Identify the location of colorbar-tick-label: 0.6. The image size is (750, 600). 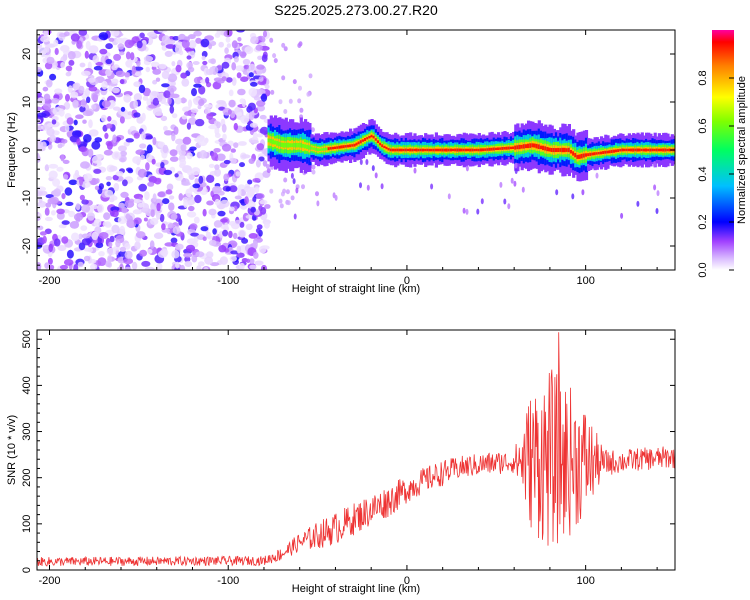
(703, 125).